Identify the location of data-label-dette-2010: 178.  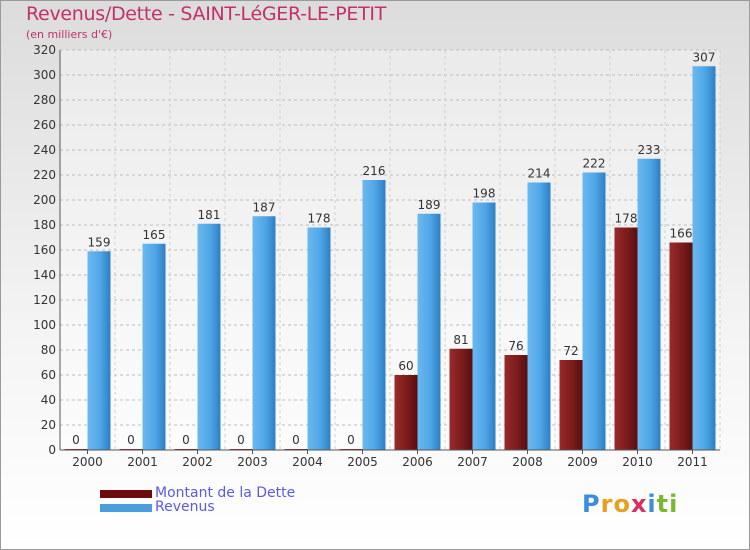
(626, 219).